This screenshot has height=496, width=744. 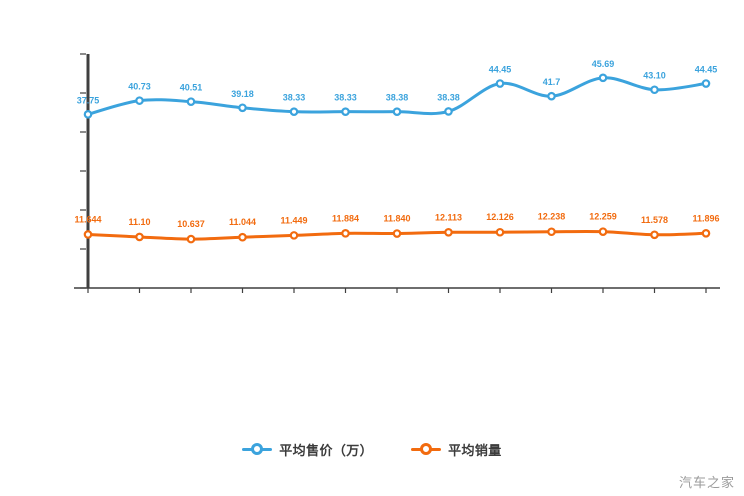 What do you see at coordinates (603, 217) in the screenshot?
I see `data-label: 12.259` at bounding box center [603, 217].